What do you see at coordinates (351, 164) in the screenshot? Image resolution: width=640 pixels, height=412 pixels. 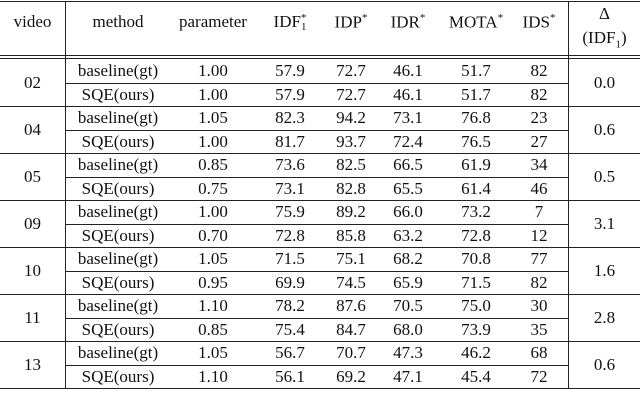 I see `idp-cell: 82.5` at bounding box center [351, 164].